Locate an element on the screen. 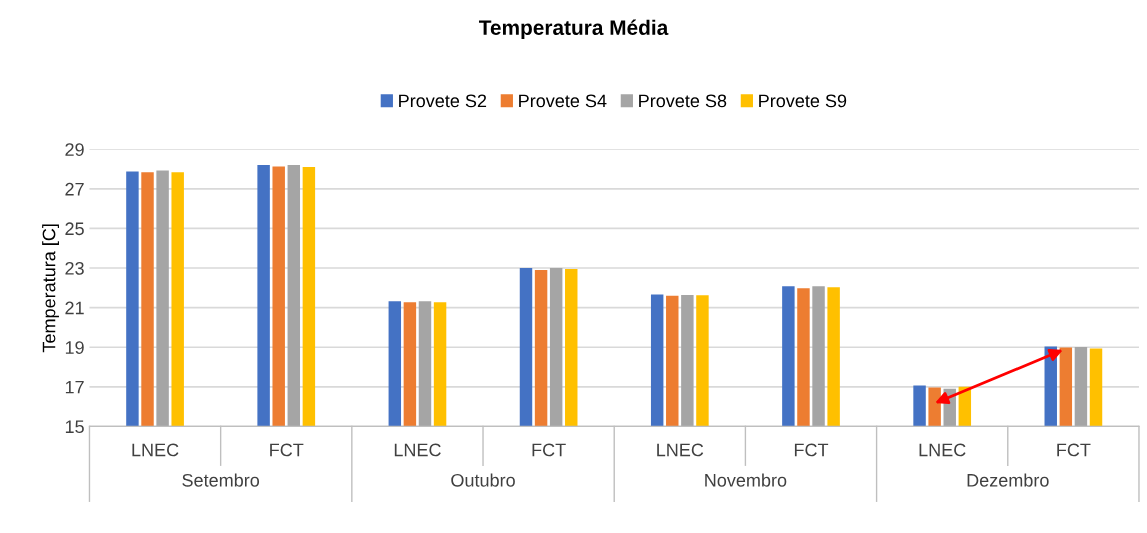 This screenshot has height=533, width=1147. y-tick-label: 19 is located at coordinates (74, 347).